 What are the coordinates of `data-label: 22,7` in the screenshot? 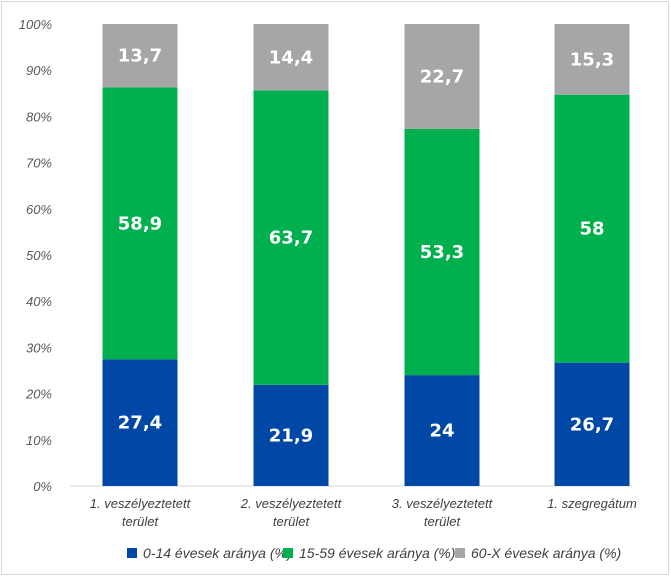 It's located at (442, 76).